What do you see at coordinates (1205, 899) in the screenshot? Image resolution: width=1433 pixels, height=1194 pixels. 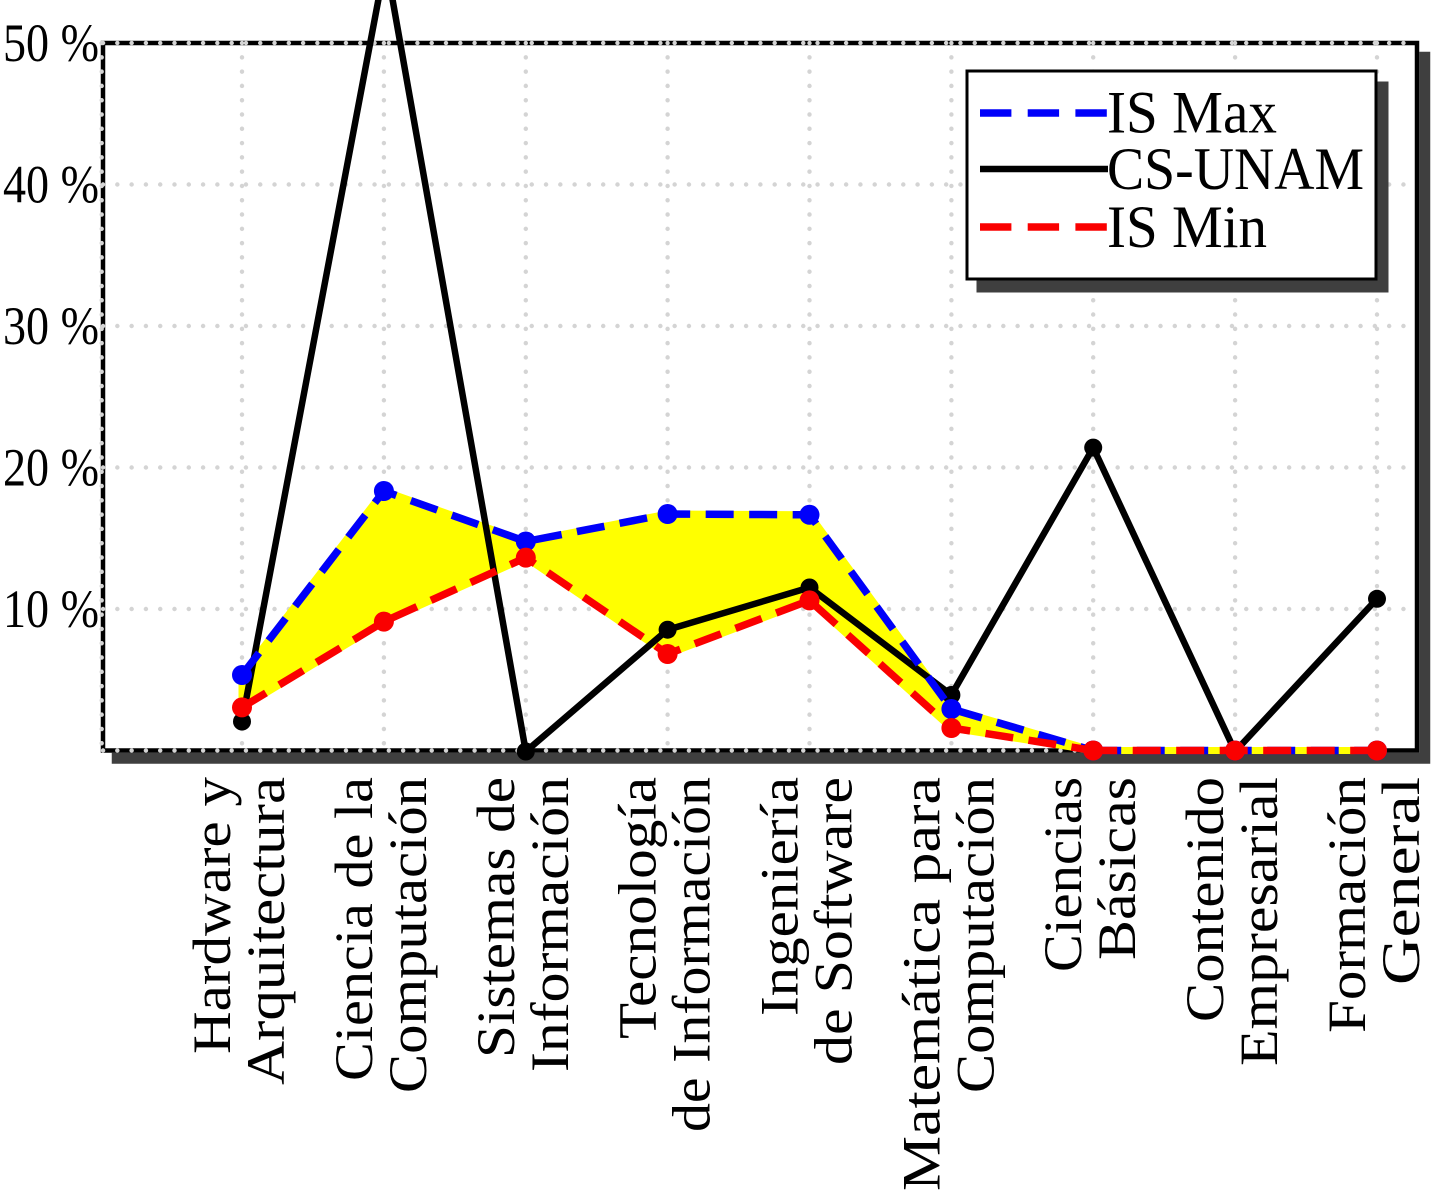 I see `svg-text: Contenido` at bounding box center [1205, 899].